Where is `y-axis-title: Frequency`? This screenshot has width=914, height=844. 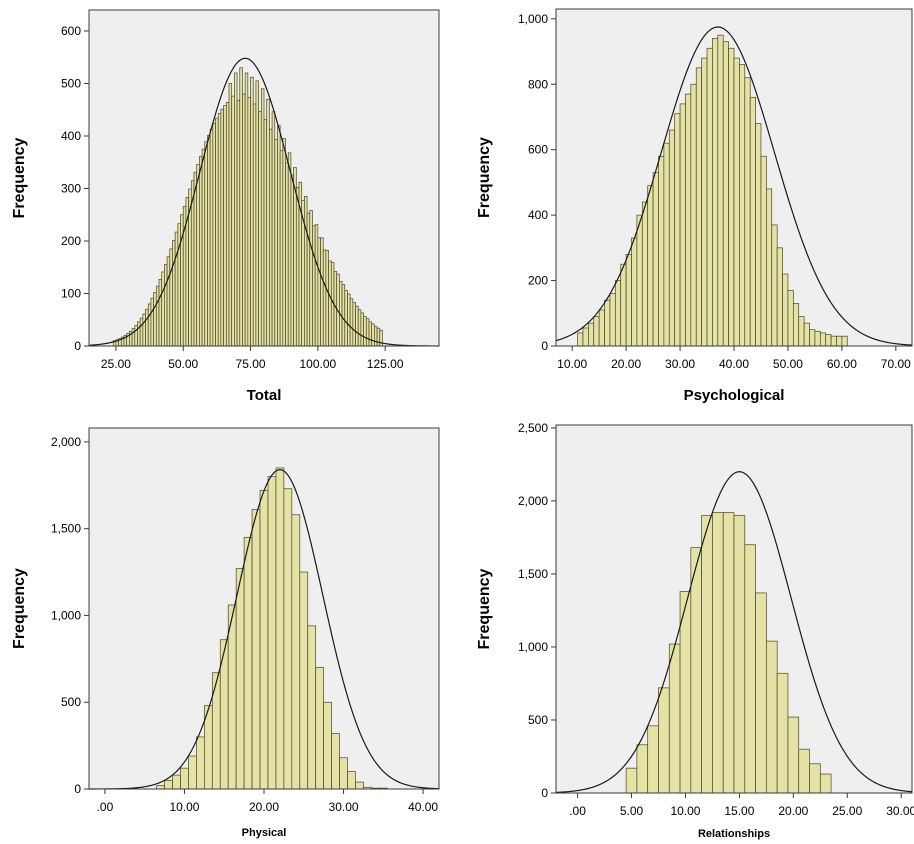 y-axis-title: Frequency is located at coordinates (19, 177).